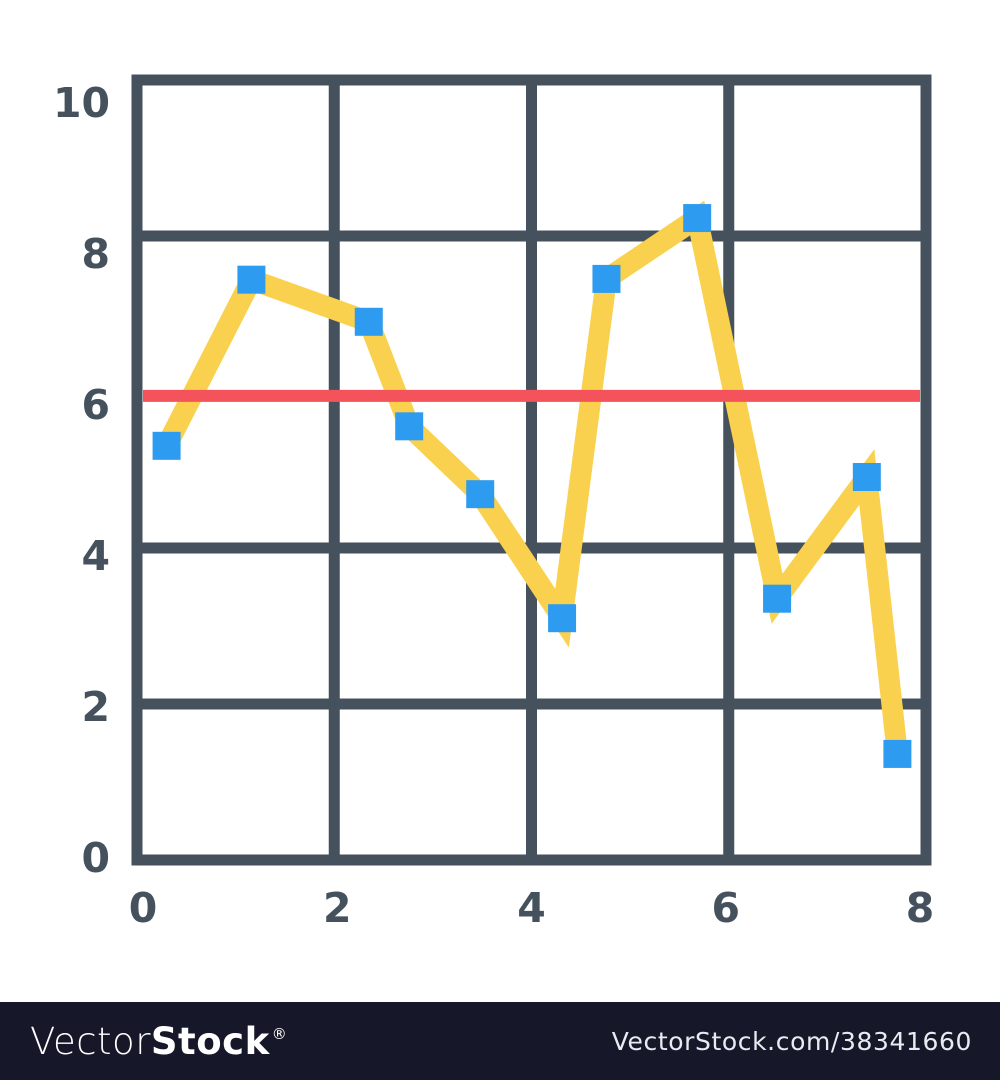  Describe the element at coordinates (95, 858) in the screenshot. I see `y-tick-label: 0` at that location.